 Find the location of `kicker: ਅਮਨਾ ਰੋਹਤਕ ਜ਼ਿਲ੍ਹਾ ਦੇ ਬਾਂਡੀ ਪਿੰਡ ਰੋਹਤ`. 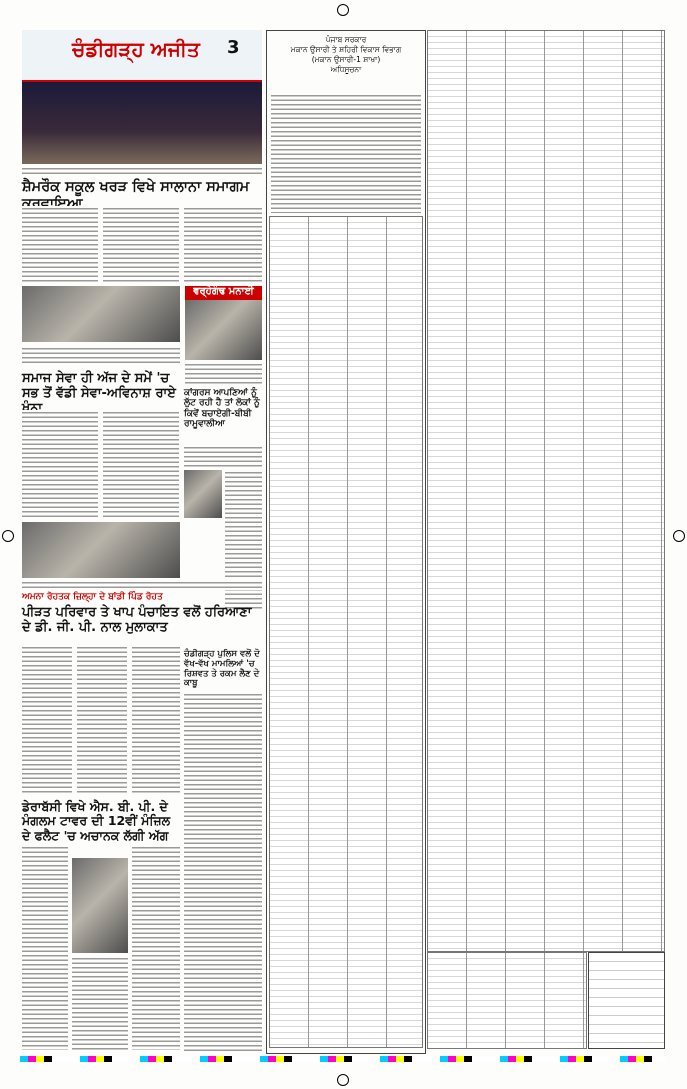

kicker: ਅਮਨਾ ਰੋਹਤਕ ਜ਼ਿਲ੍ਹਾ ਦੇ ਬਾਂਡੀ ਪਿੰਡ ਰੋਹਤ is located at coordinates (92, 597).